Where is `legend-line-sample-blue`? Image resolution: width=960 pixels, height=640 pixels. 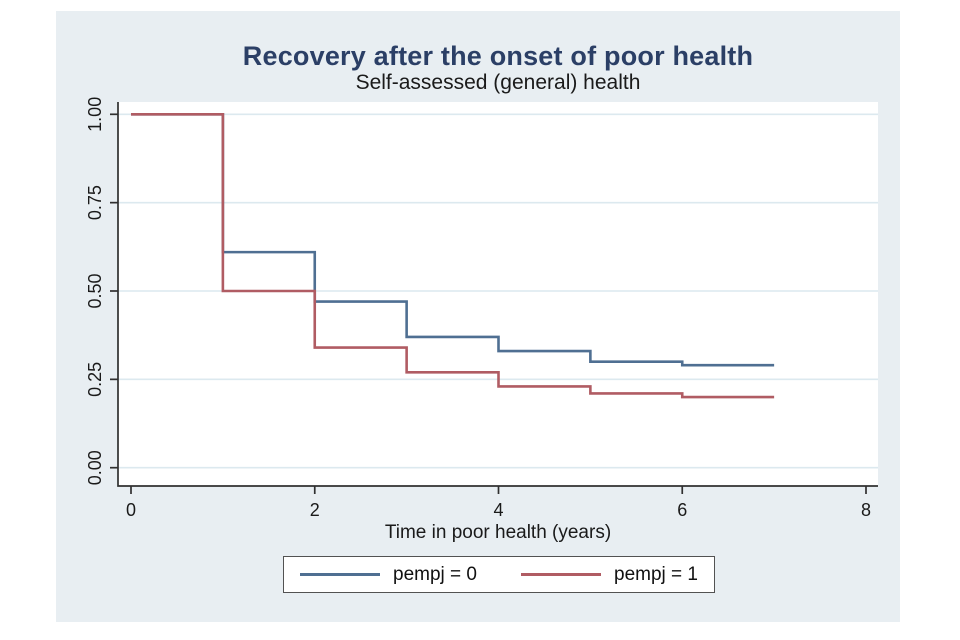 legend-line-sample-blue is located at coordinates (340, 574).